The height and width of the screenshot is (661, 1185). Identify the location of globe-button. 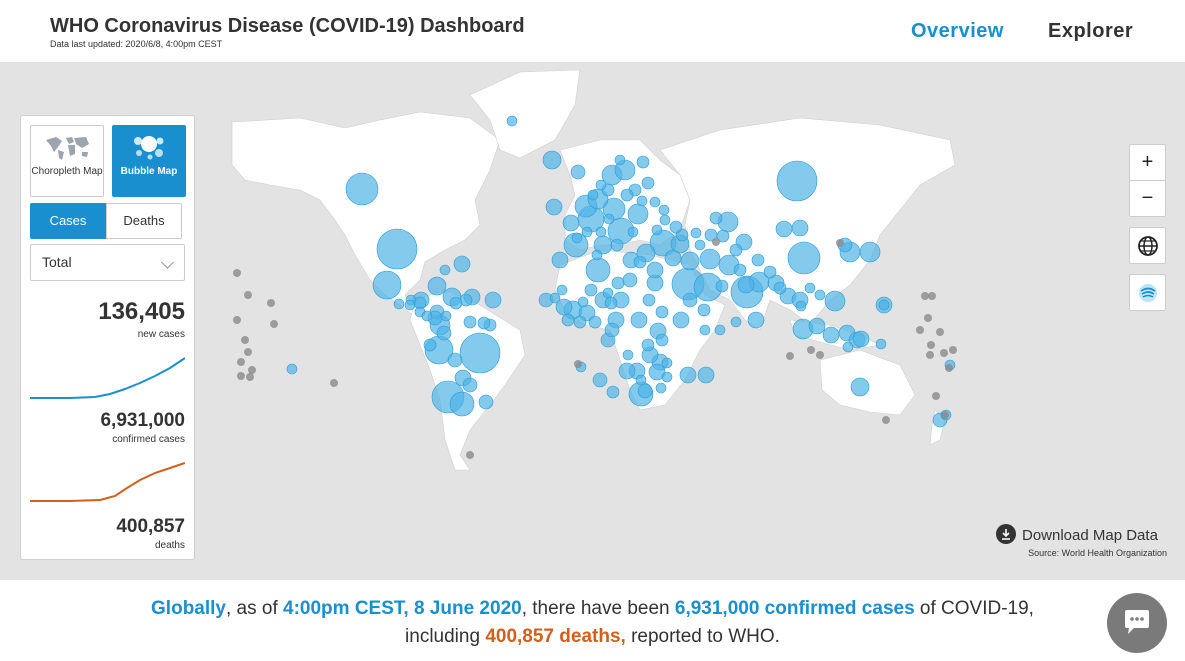
(1147, 245).